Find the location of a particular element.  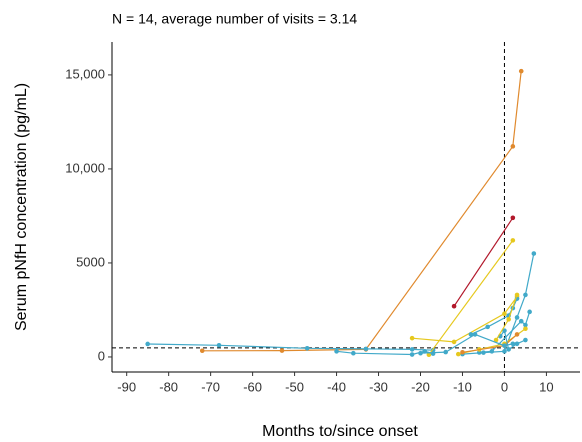

x-tick-label: -10 is located at coordinates (462, 386).